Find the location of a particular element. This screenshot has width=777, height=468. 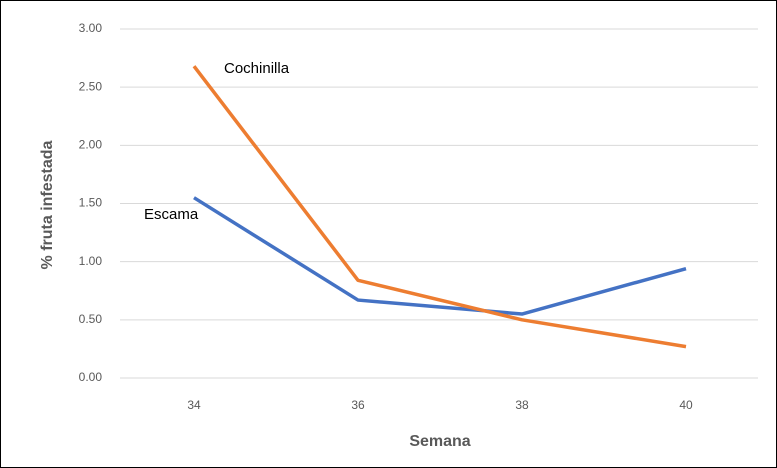

x-tick-label: 38 is located at coordinates (522, 405).